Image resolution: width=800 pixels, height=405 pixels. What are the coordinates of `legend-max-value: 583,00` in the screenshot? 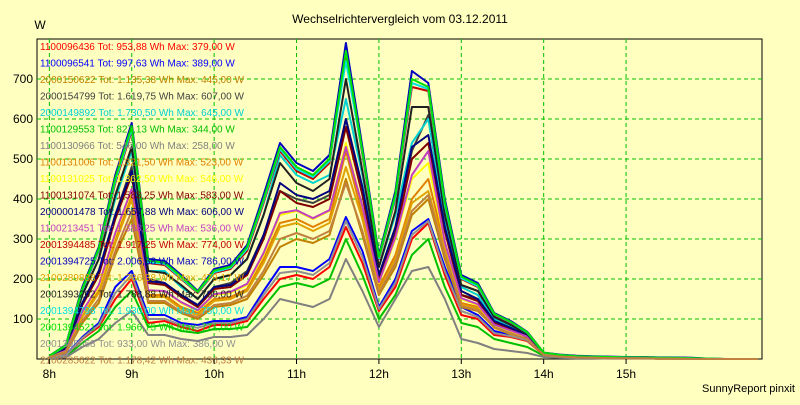 It's located at (215, 196).